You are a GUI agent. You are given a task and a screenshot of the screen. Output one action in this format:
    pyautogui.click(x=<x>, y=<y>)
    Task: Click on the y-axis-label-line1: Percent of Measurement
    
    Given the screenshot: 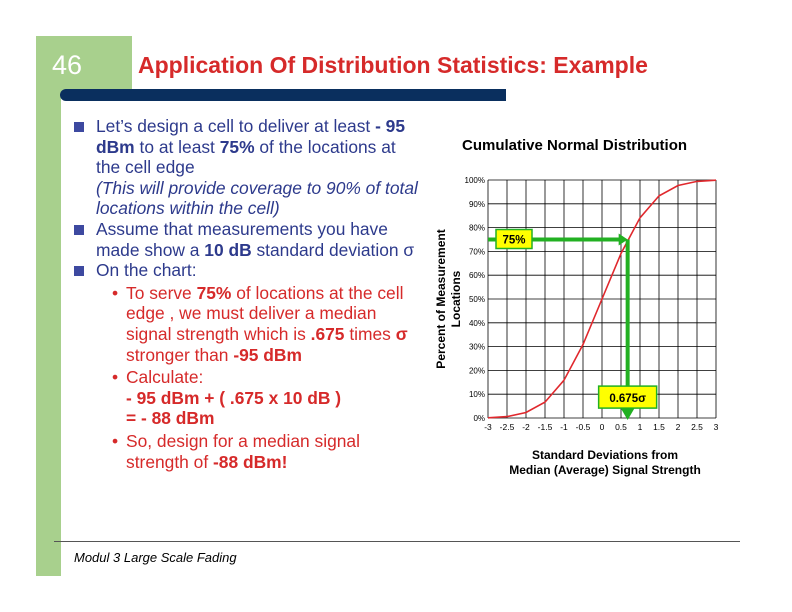 What is the action you would take?
    pyautogui.click(x=441, y=298)
    